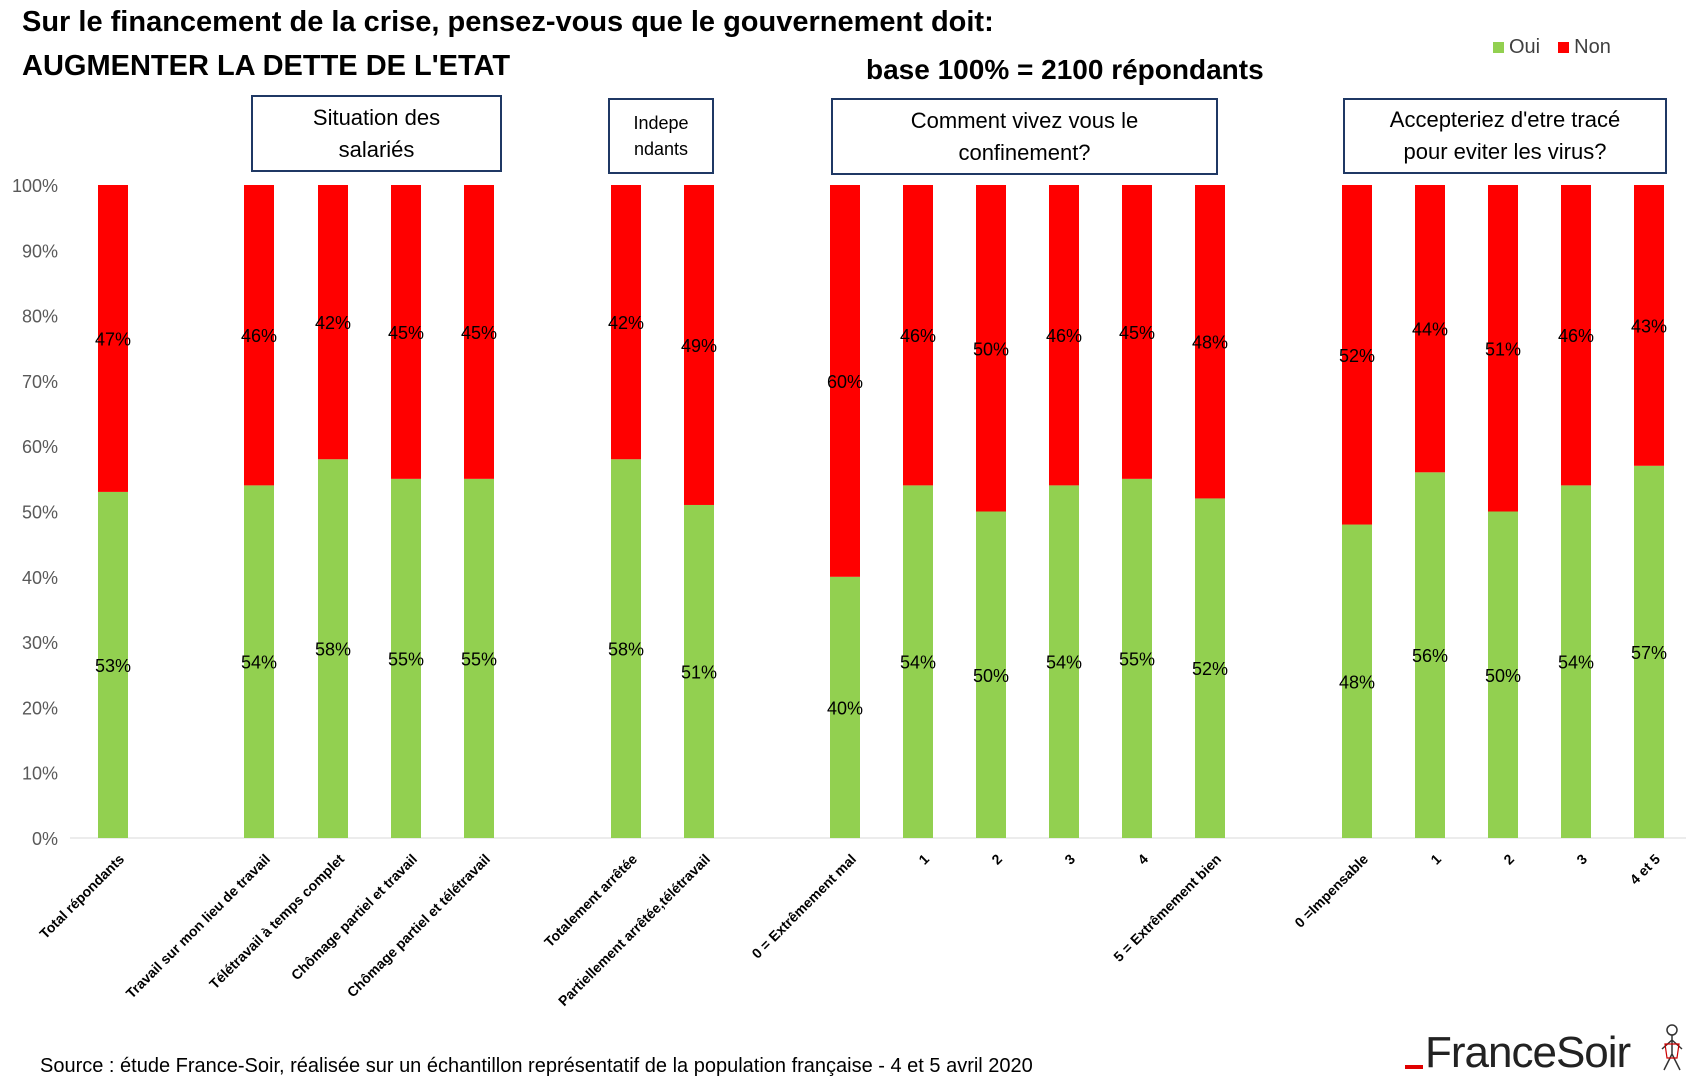  What do you see at coordinates (1528, 1052) in the screenshot?
I see `logo-text: FranceSoir` at bounding box center [1528, 1052].